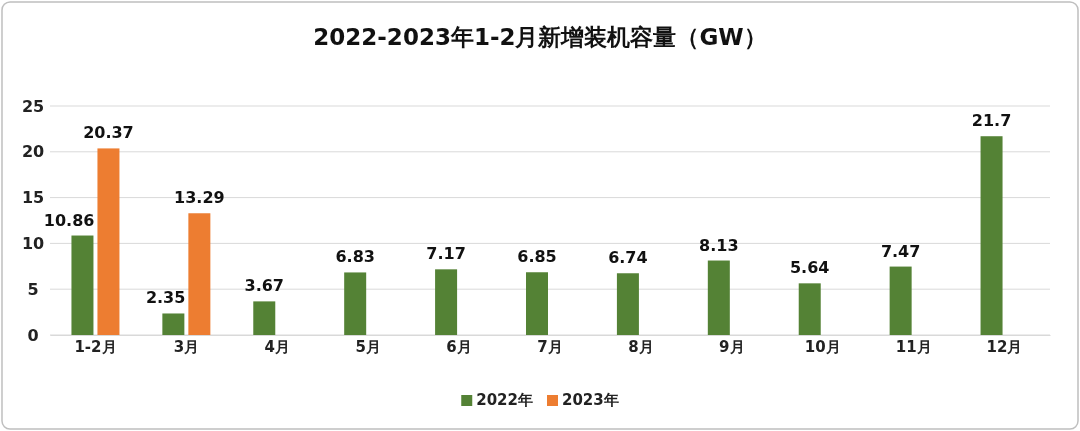 The image size is (1080, 431). What do you see at coordinates (33, 244) in the screenshot?
I see `y-tick-label: 10` at bounding box center [33, 244].